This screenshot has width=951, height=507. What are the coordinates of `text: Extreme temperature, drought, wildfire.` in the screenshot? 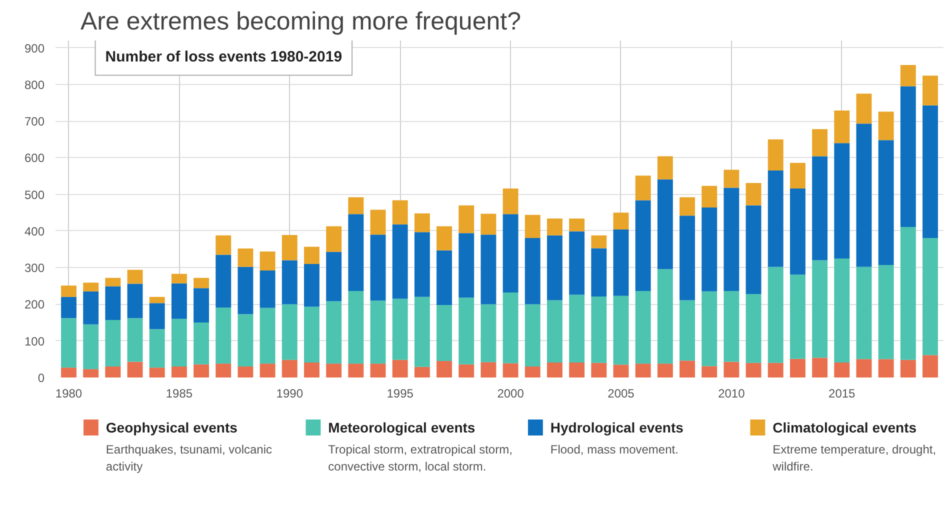 It's located at (854, 458).